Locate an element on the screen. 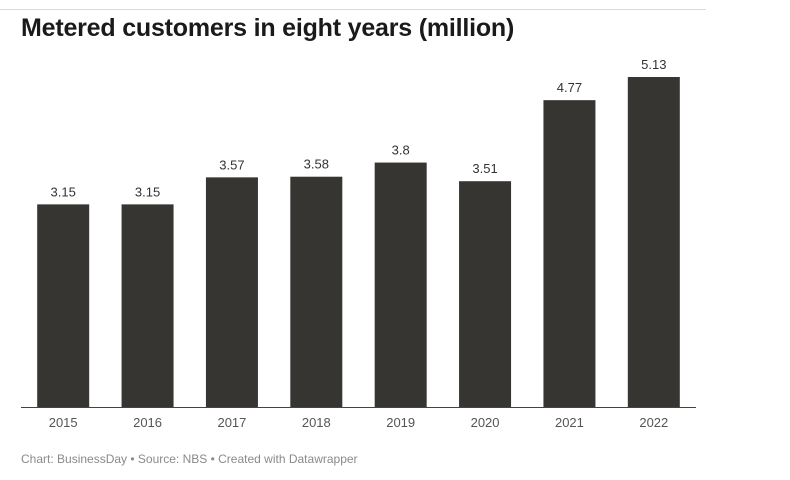 The width and height of the screenshot is (790, 480). x-tick-label-2020: 2020 is located at coordinates (485, 422).